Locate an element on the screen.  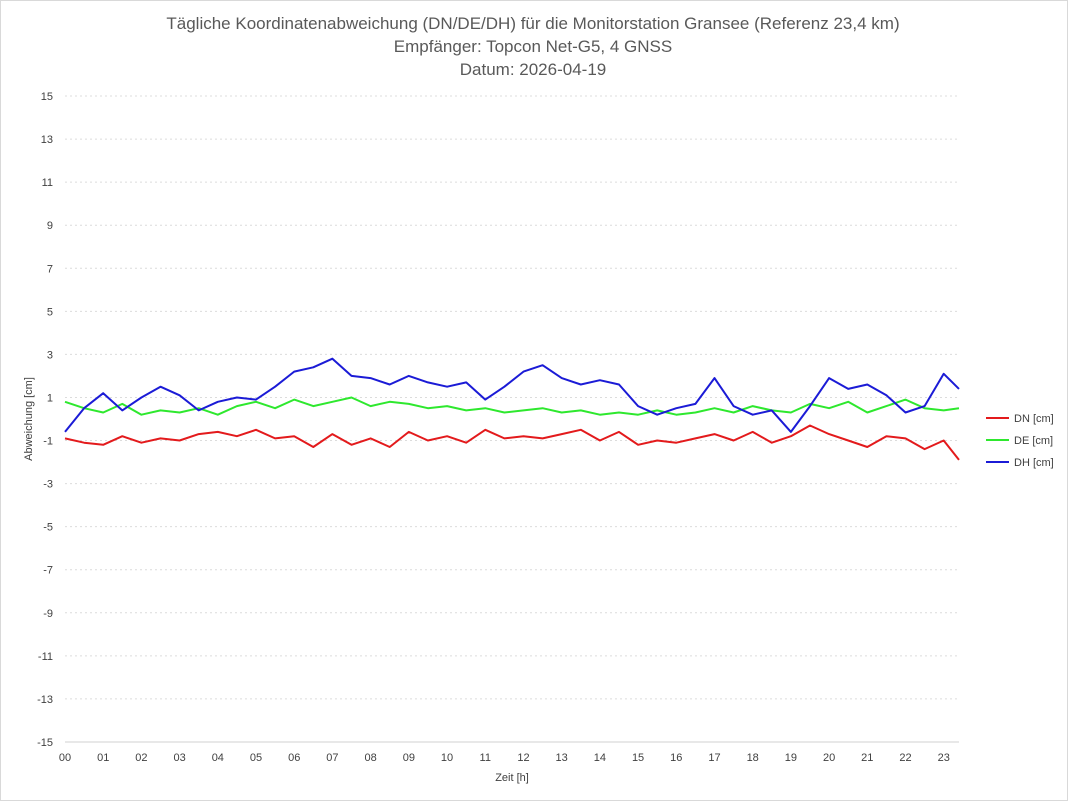
x-tick-label: 19 is located at coordinates (791, 758).